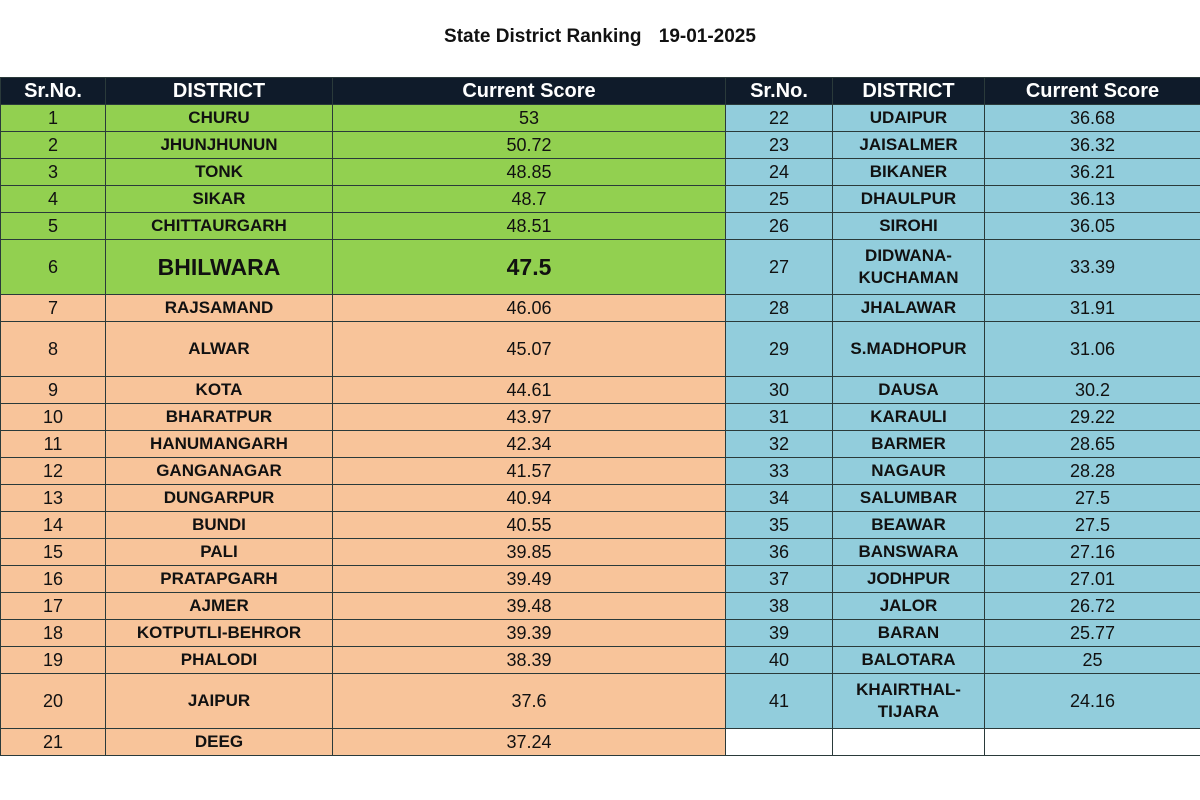 The height and width of the screenshot is (800, 1200). I want to click on right-score-cell: 28.28, so click(1092, 471).